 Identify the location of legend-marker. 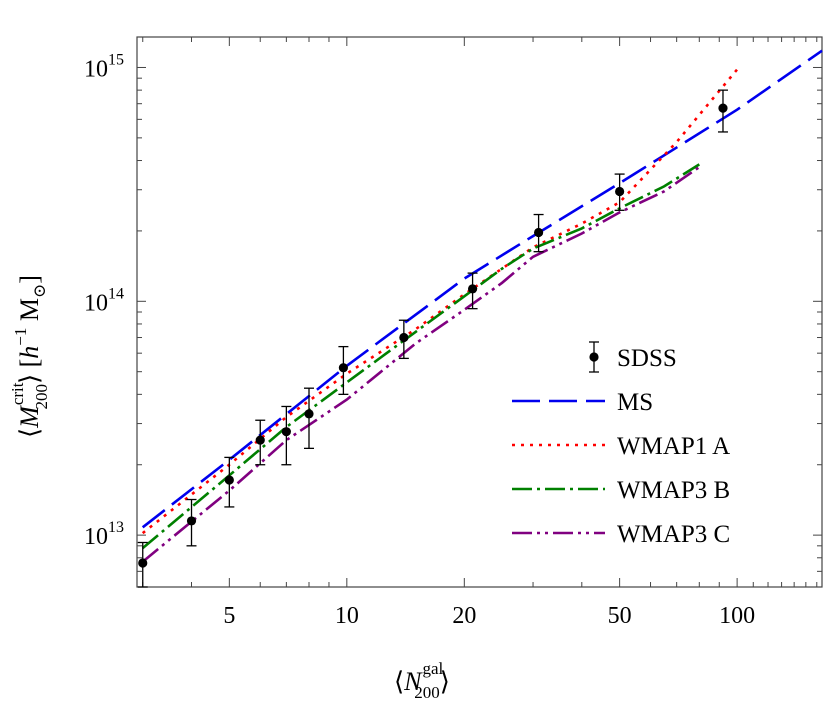
(594, 357).